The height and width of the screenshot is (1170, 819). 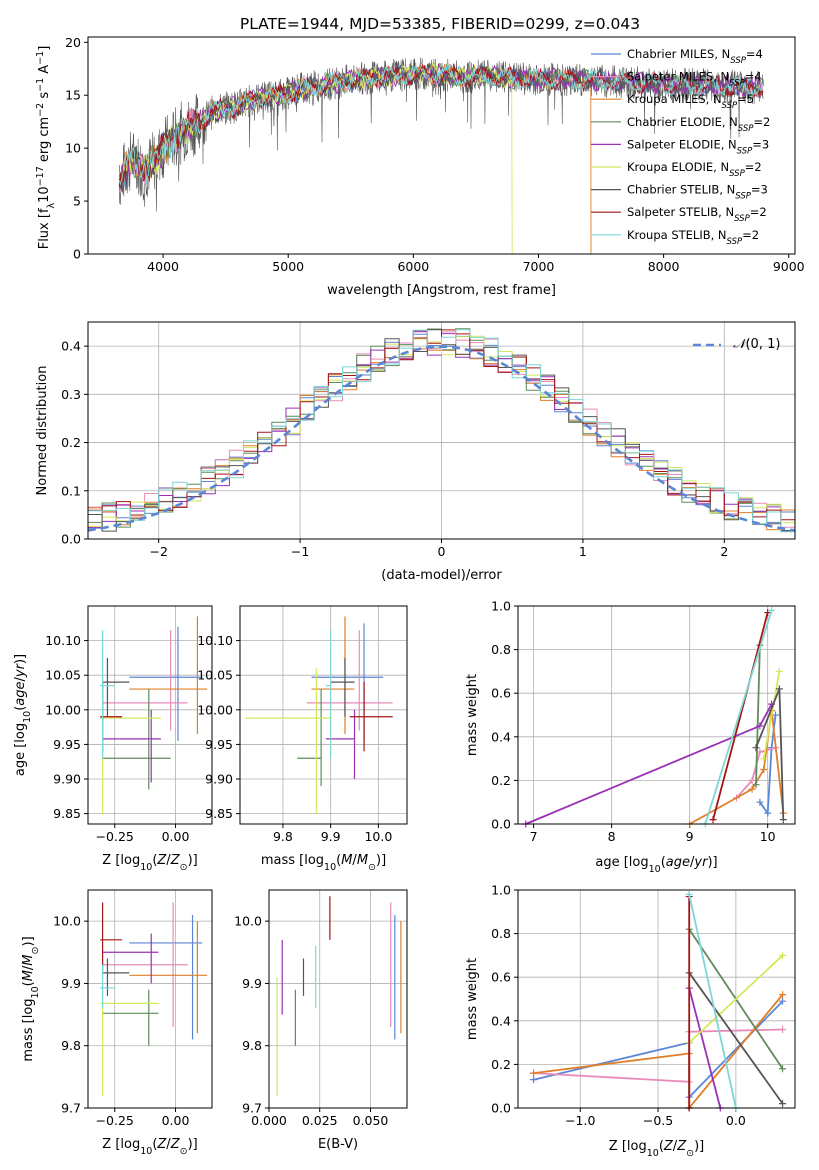 What do you see at coordinates (320, 1120) in the screenshot?
I see `x-tick-label: 0.025` at bounding box center [320, 1120].